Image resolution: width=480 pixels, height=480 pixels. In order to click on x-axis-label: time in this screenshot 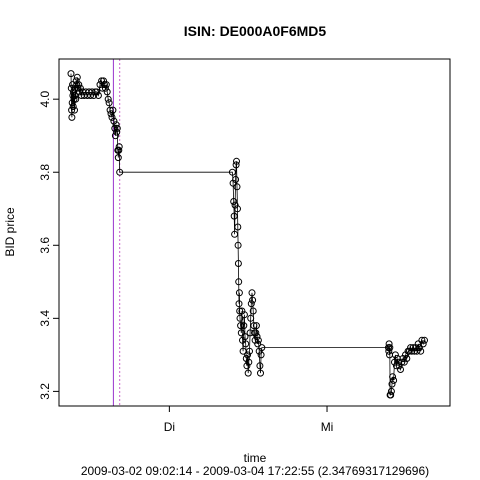, I will do `click(255, 458)`.